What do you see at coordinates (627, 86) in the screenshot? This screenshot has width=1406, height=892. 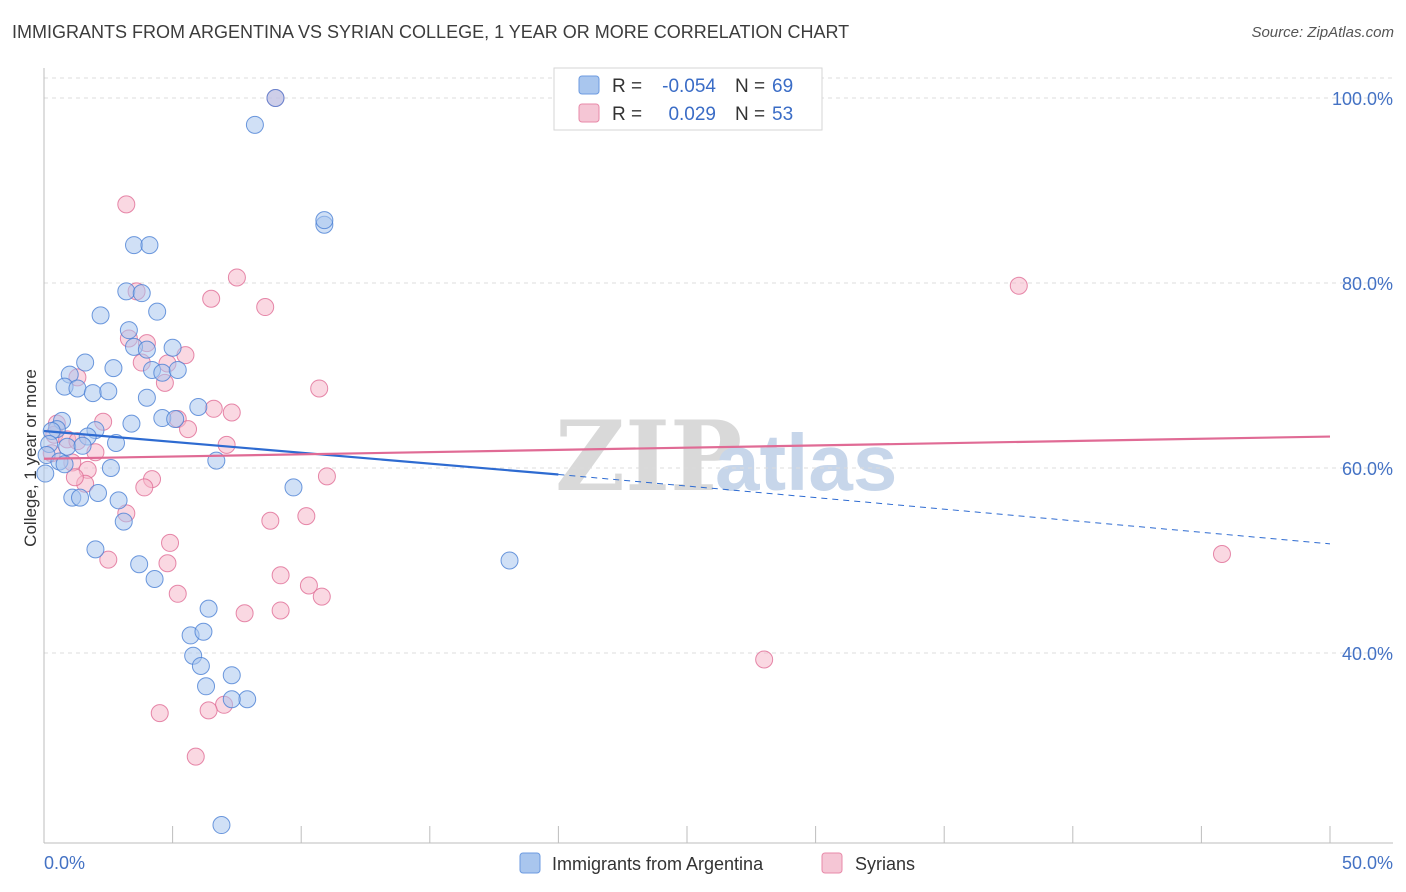 I see `legend-r-label-1: R =` at bounding box center [627, 86].